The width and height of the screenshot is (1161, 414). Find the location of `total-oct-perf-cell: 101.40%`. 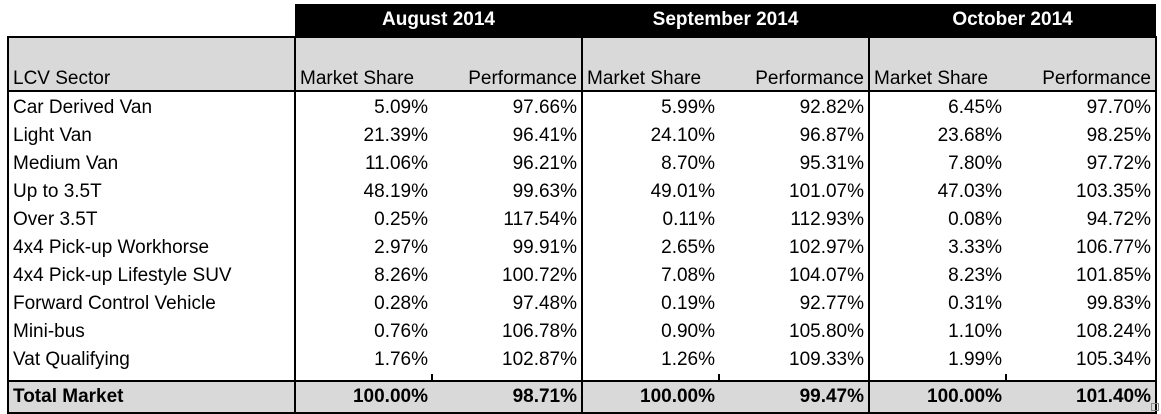

total-oct-perf-cell: 101.40% is located at coordinates (1081, 397).